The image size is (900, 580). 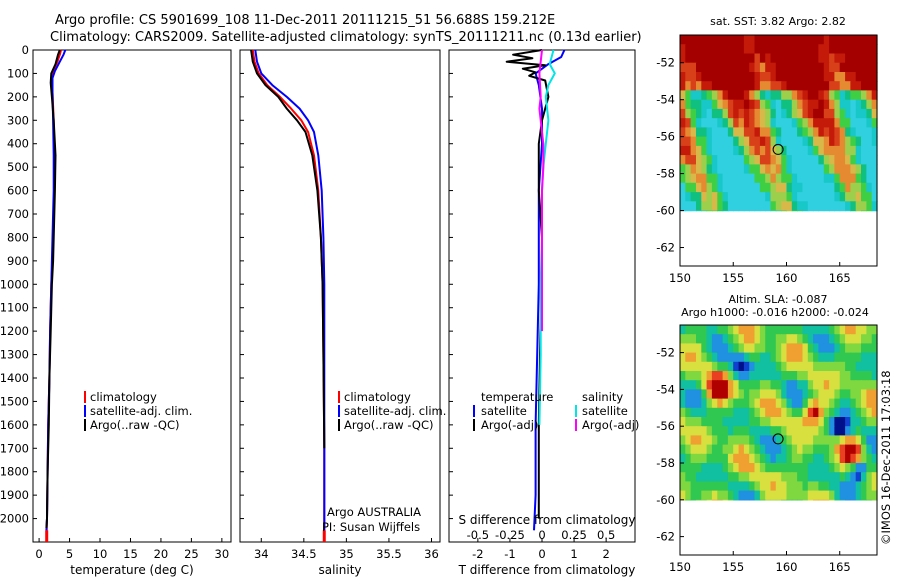 What do you see at coordinates (14, 519) in the screenshot?
I see `depth-tick-label: 2000` at bounding box center [14, 519].